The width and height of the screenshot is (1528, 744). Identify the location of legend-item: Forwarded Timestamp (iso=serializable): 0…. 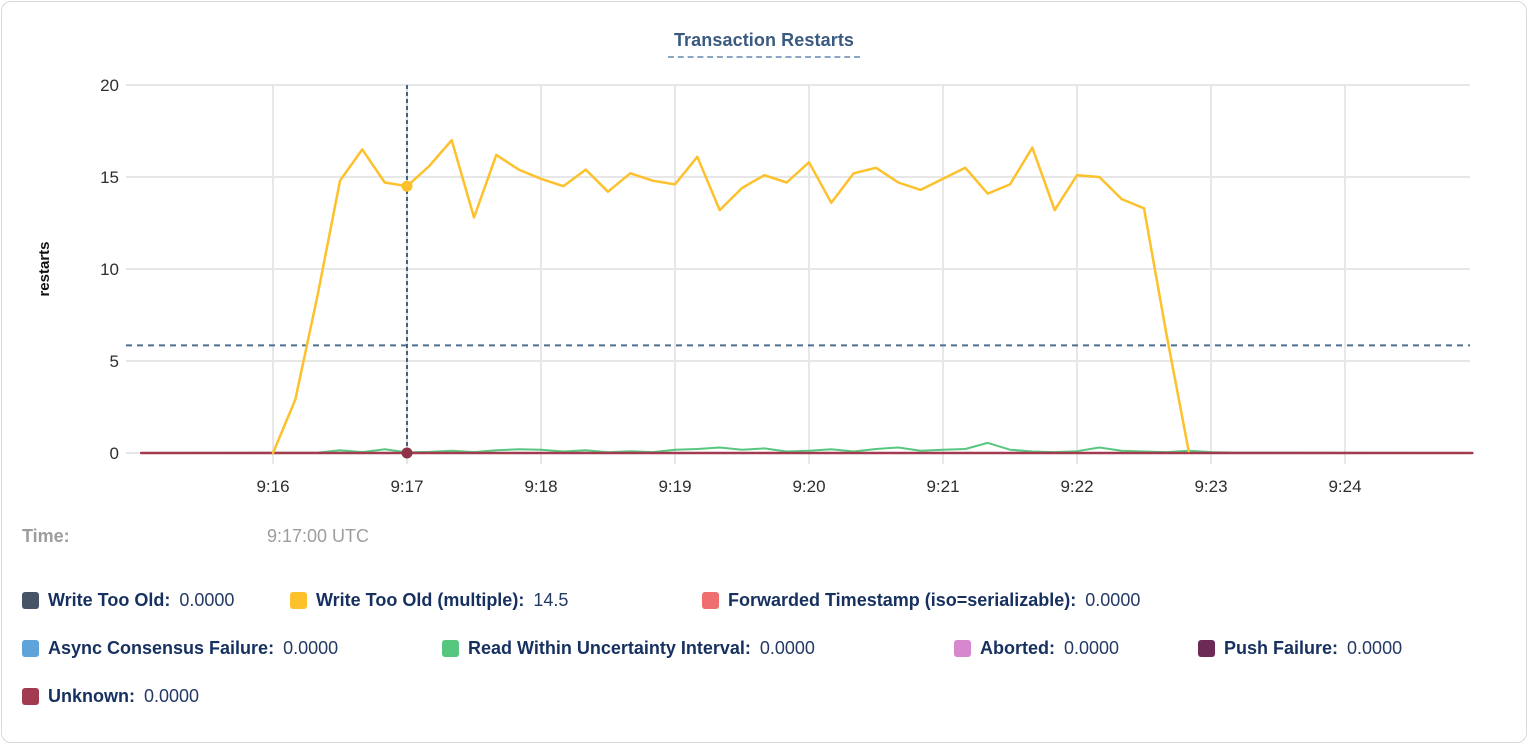
(921, 600).